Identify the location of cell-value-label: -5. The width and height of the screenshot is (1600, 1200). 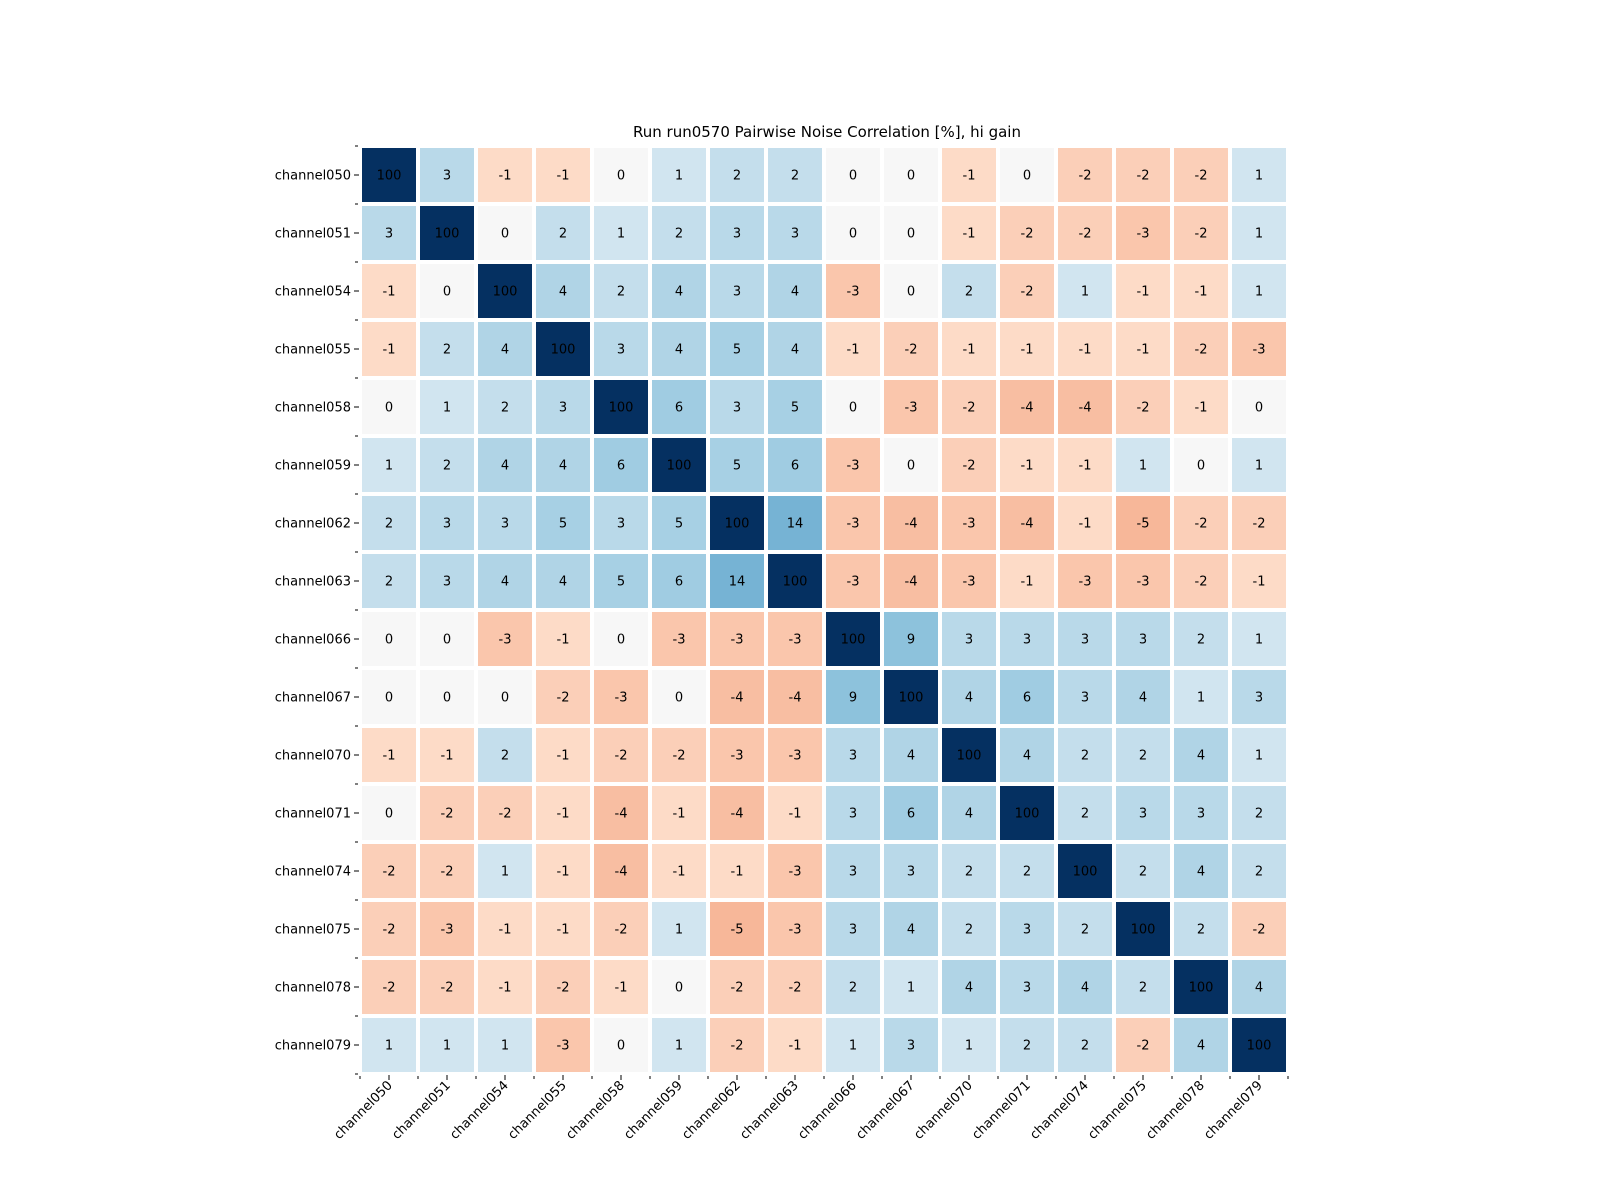
(1143, 524).